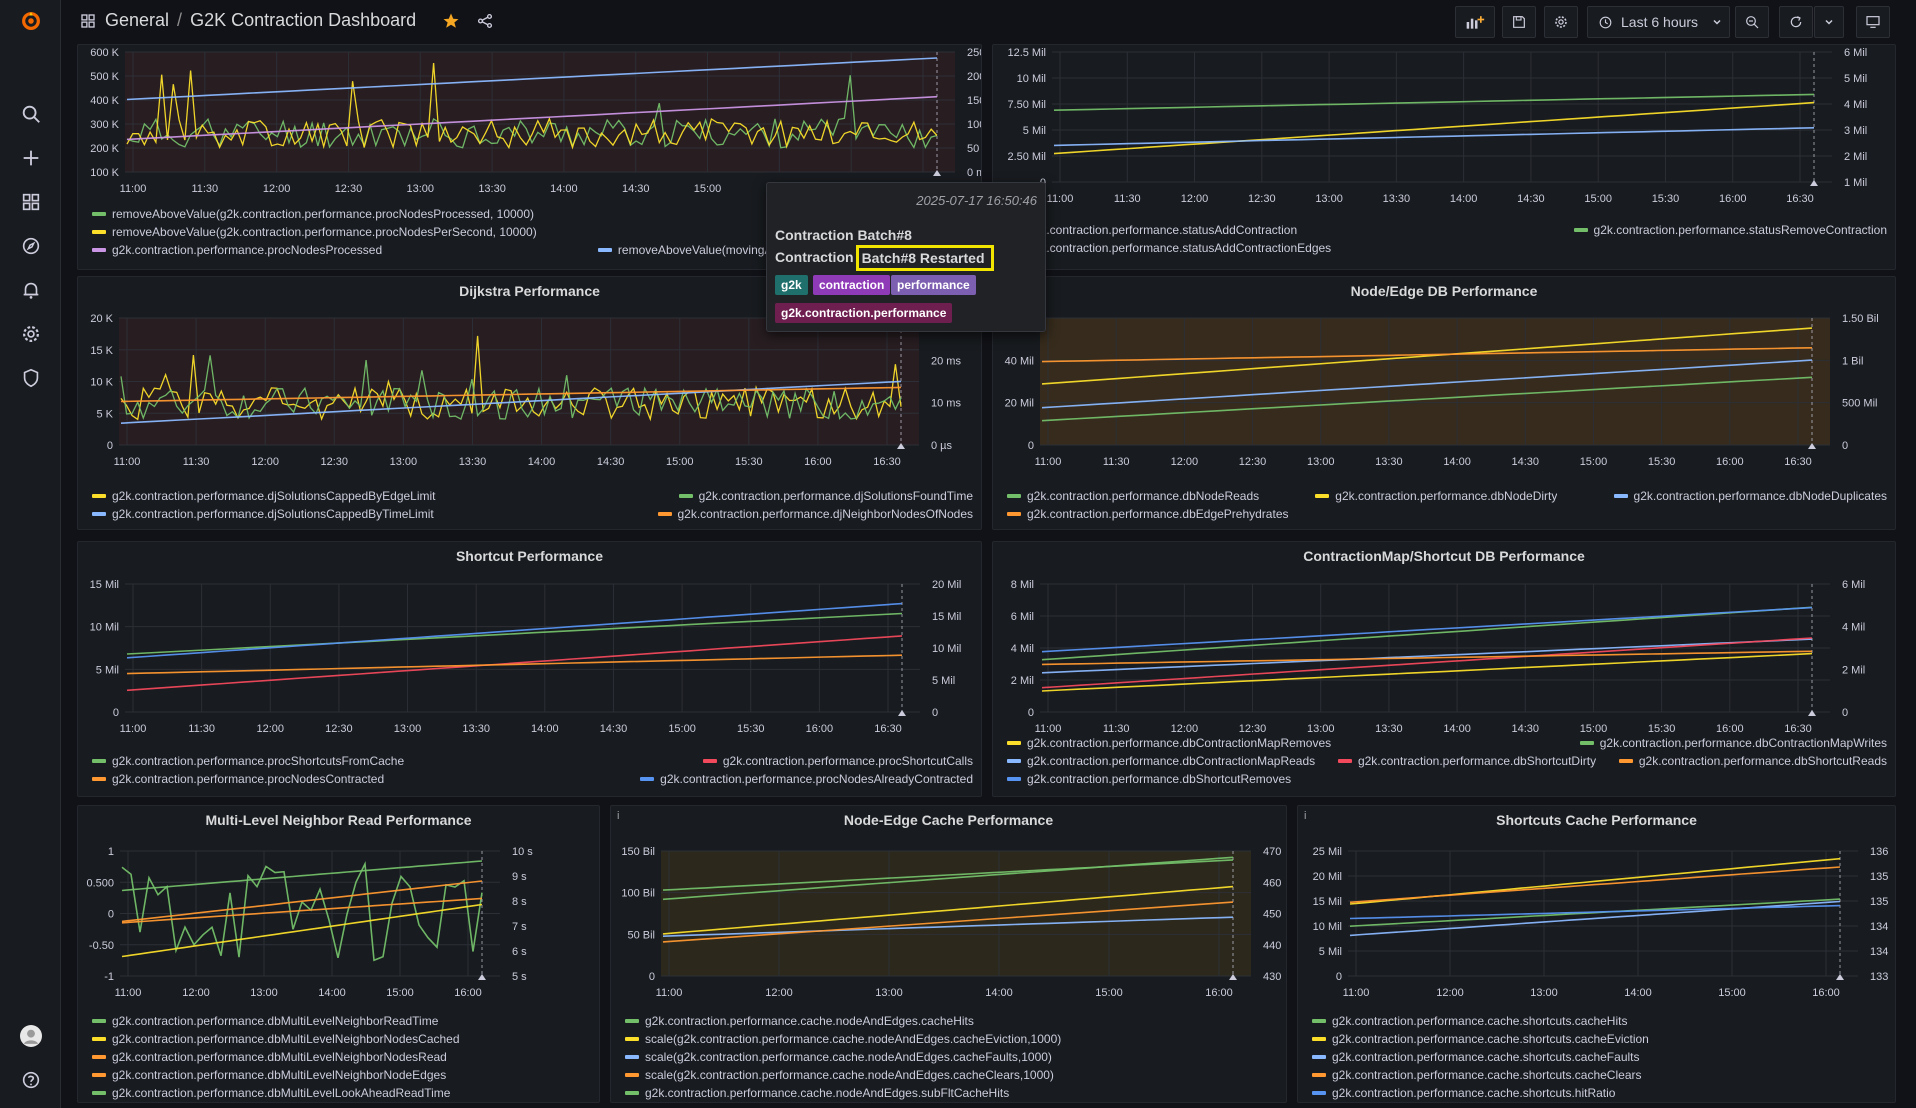  What do you see at coordinates (31, 158) in the screenshot?
I see `create-icon` at bounding box center [31, 158].